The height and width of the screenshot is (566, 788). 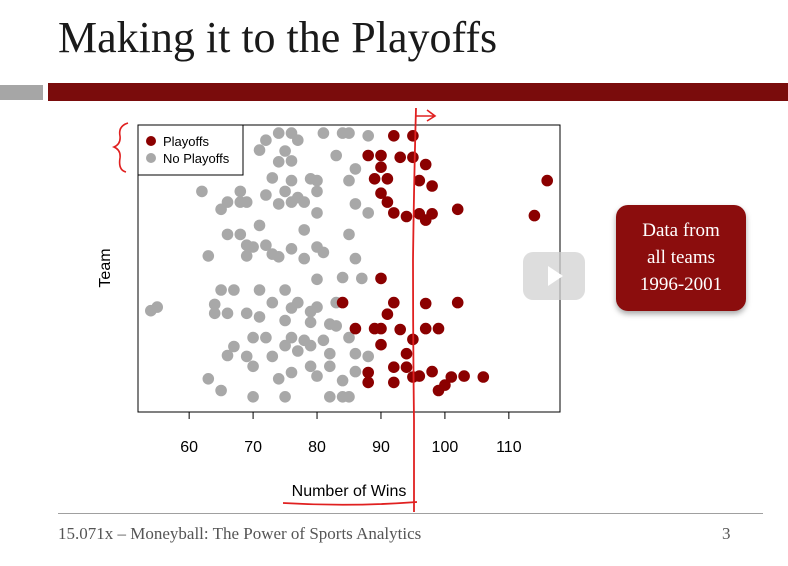 I want to click on legend-label-playoffs: Playoffs, so click(x=186, y=141).